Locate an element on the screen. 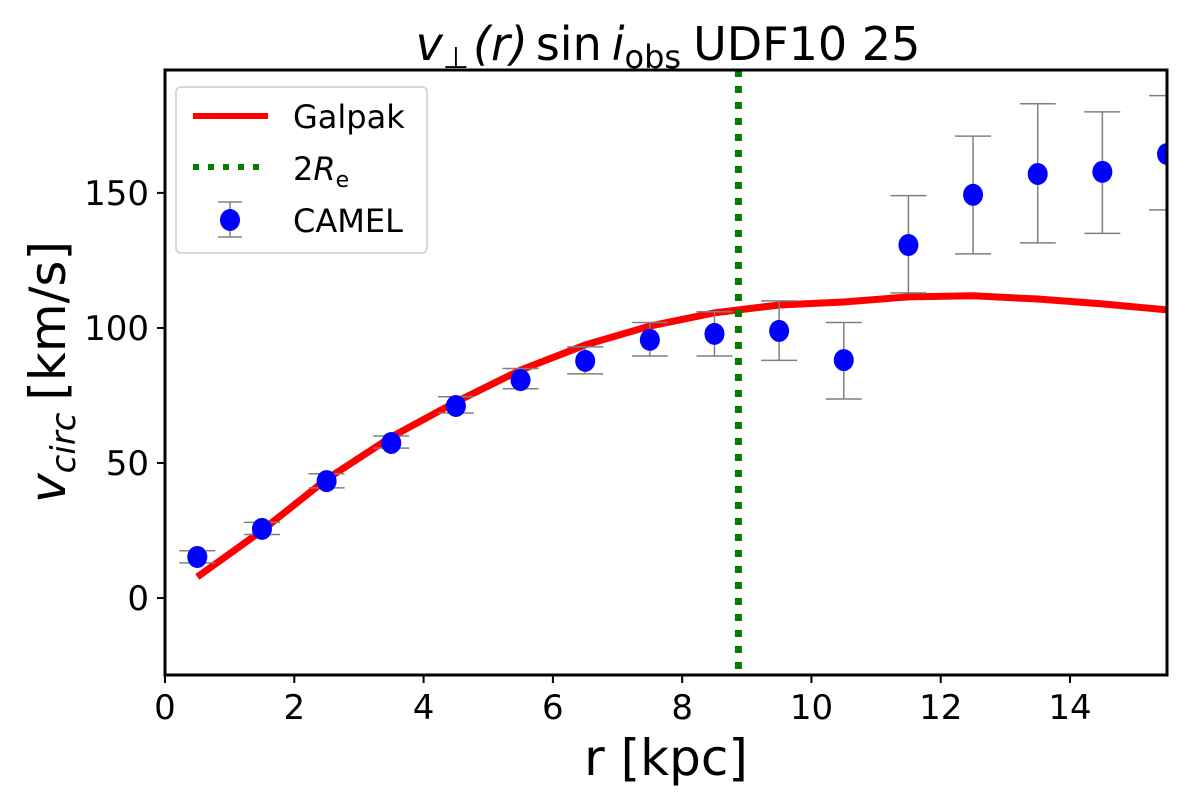  x-tick-label: 12 is located at coordinates (940, 708).